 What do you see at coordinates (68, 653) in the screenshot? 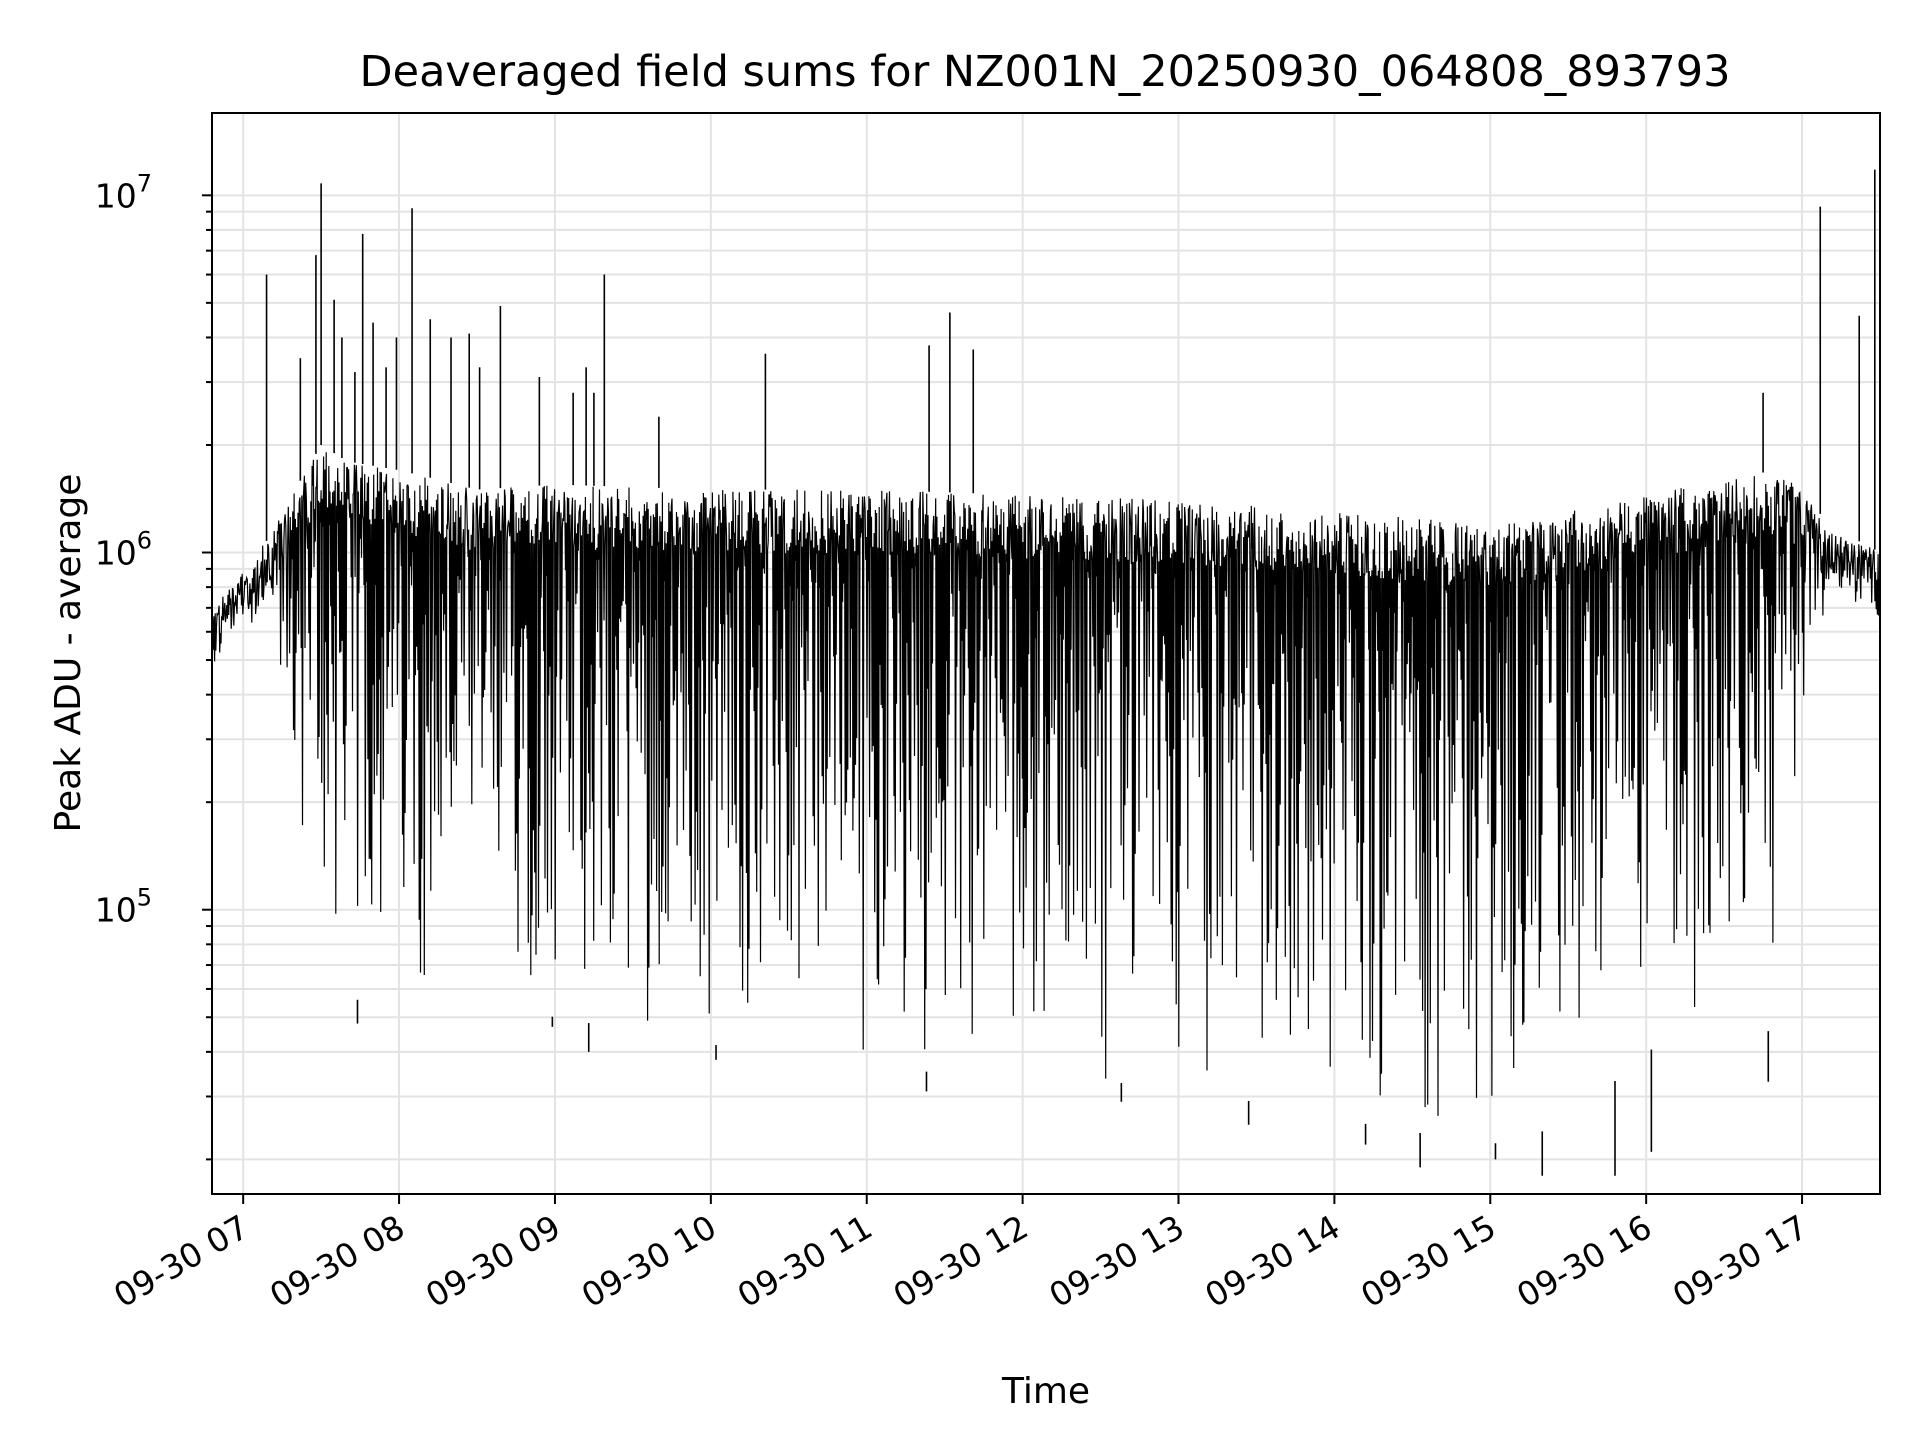
I see `y-axis-label: Peak ADU - average` at bounding box center [68, 653].